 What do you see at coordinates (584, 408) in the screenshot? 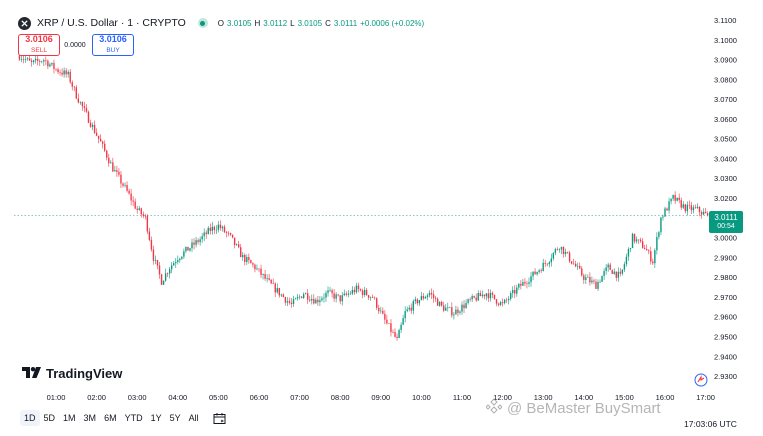
I see `watermark-text: @ BeMaster BuySmart` at bounding box center [584, 408].